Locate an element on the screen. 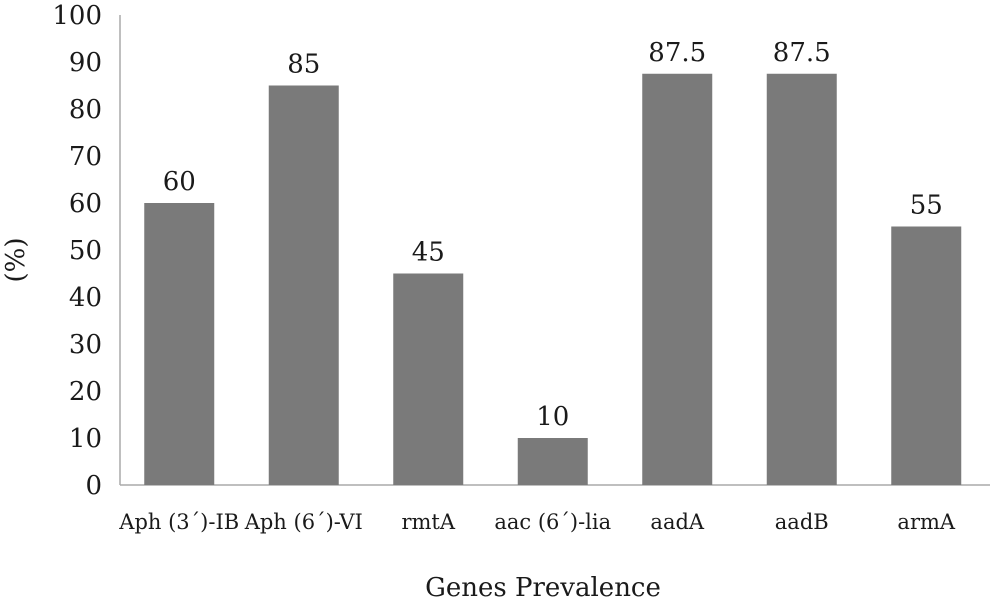  bar-value-label: 45 is located at coordinates (428, 253).